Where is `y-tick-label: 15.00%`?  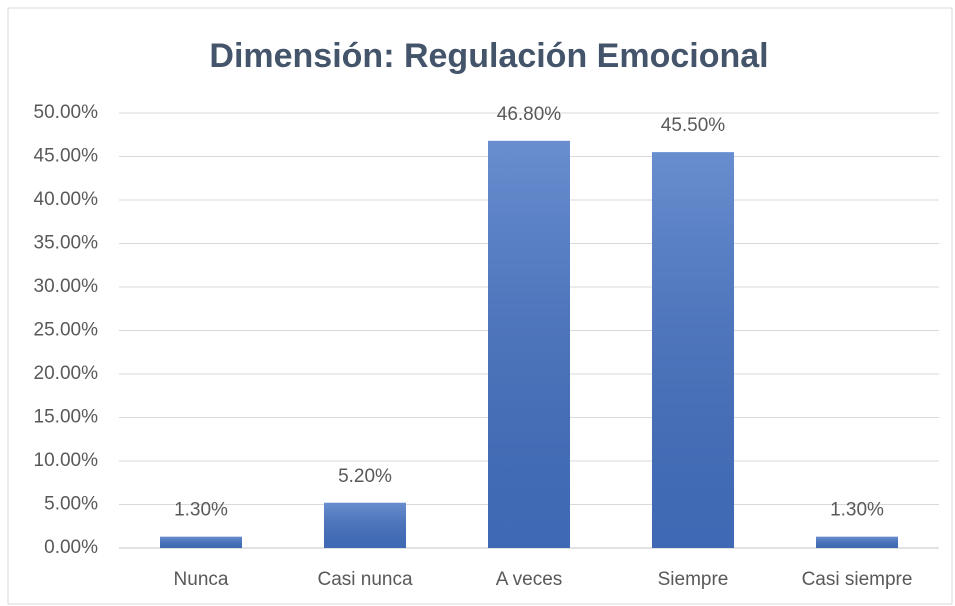
y-tick-label: 15.00% is located at coordinates (66, 417).